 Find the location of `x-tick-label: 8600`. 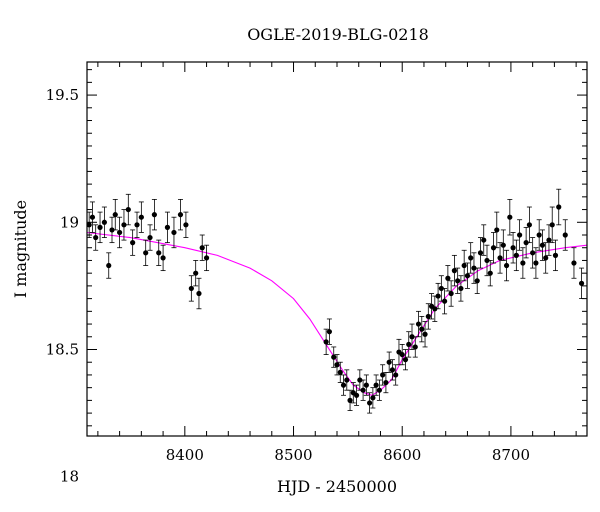

x-tick-label: 8600 is located at coordinates (402, 455).